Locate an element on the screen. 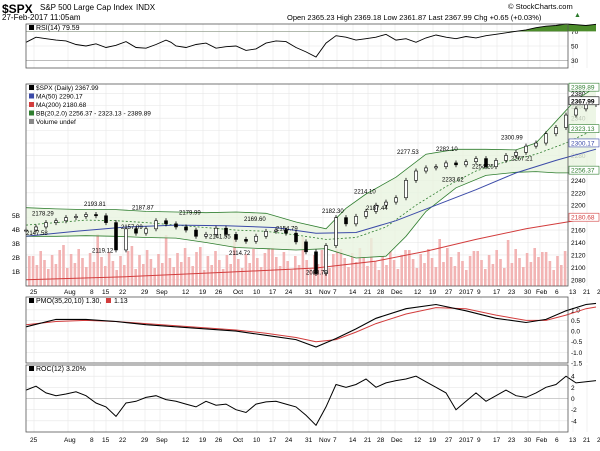 The height and width of the screenshot is (451, 600). price-right-label: 2300.17 is located at coordinates (583, 143).